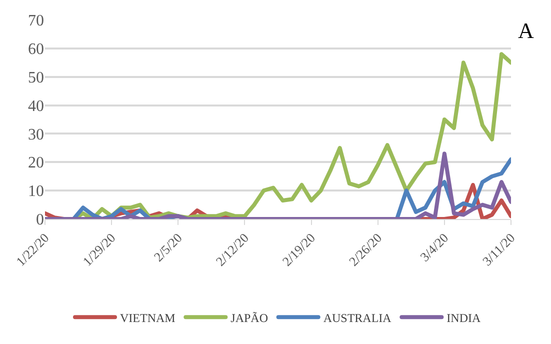 Image resolution: width=551 pixels, height=344 pixels. I want to click on legend-label: VIETNAM, so click(148, 317).